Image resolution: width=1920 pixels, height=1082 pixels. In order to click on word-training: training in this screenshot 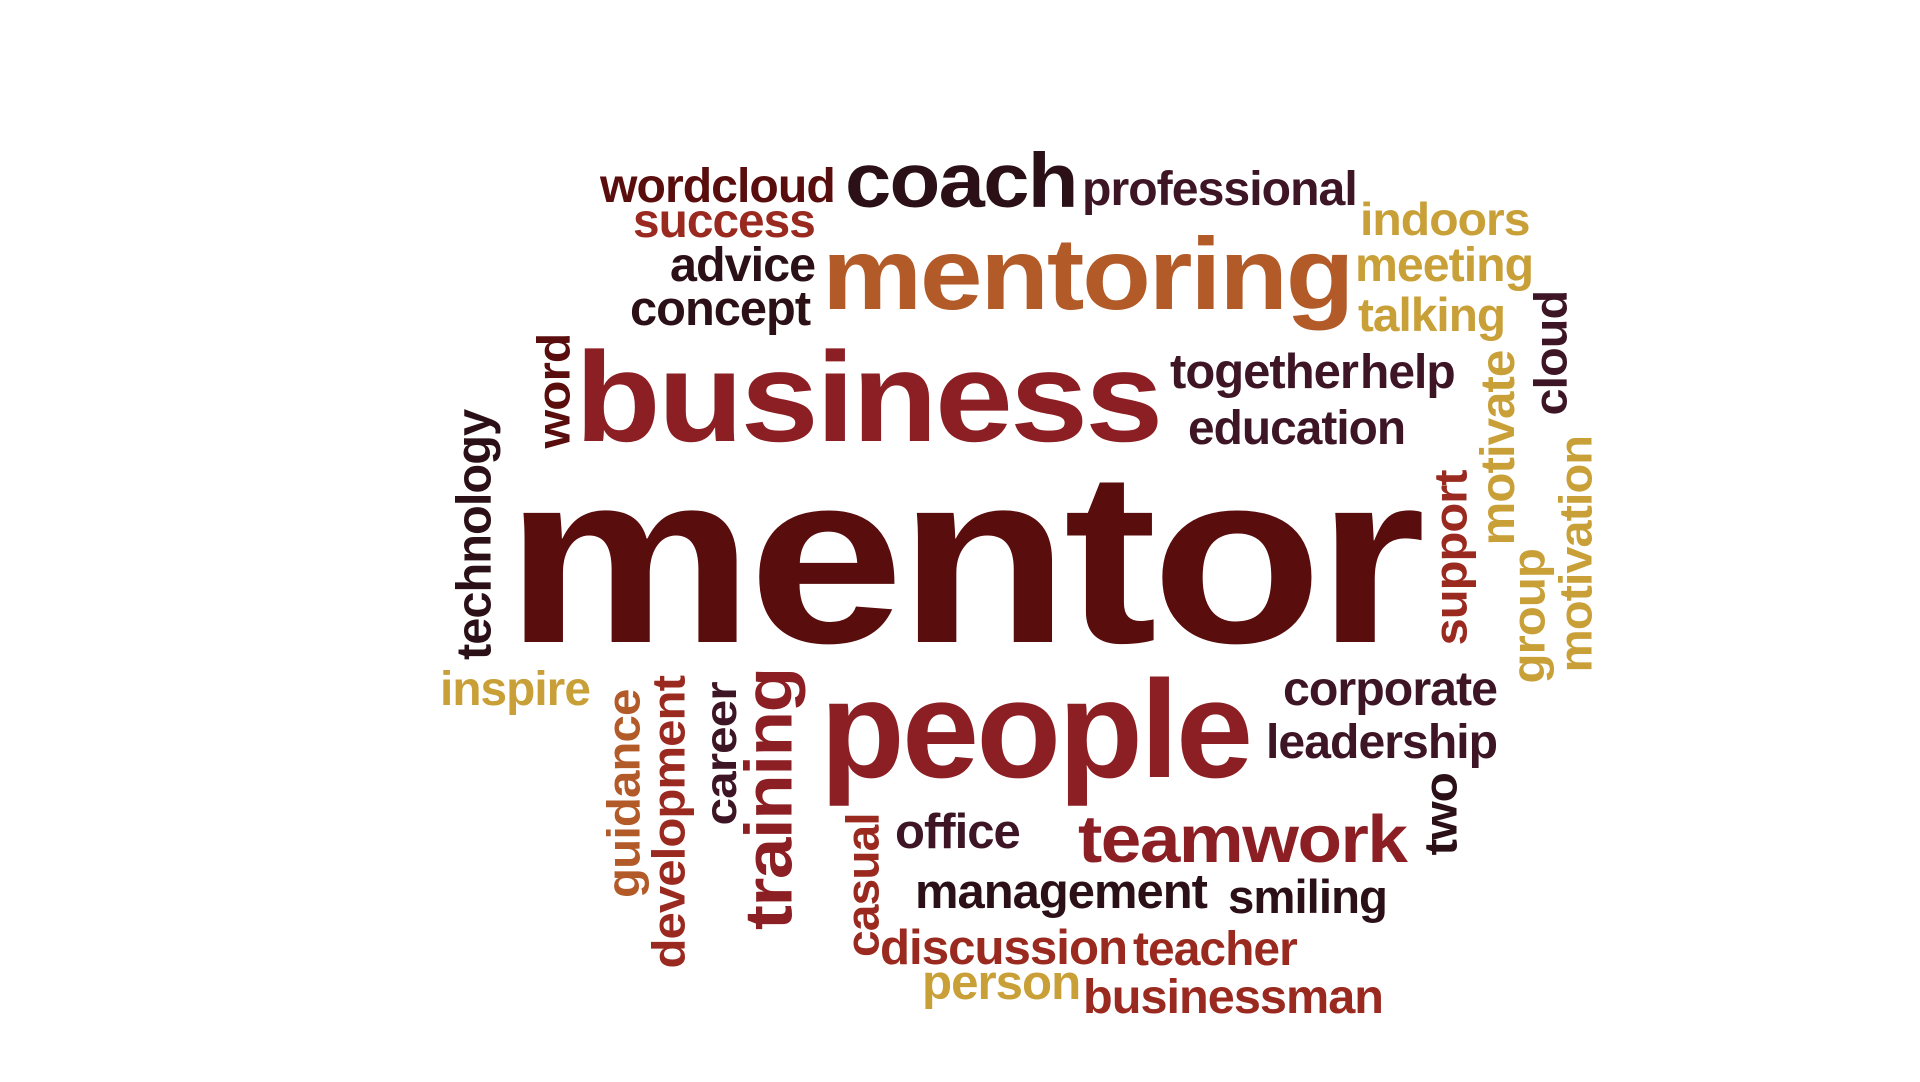, I will do `click(769, 799)`.